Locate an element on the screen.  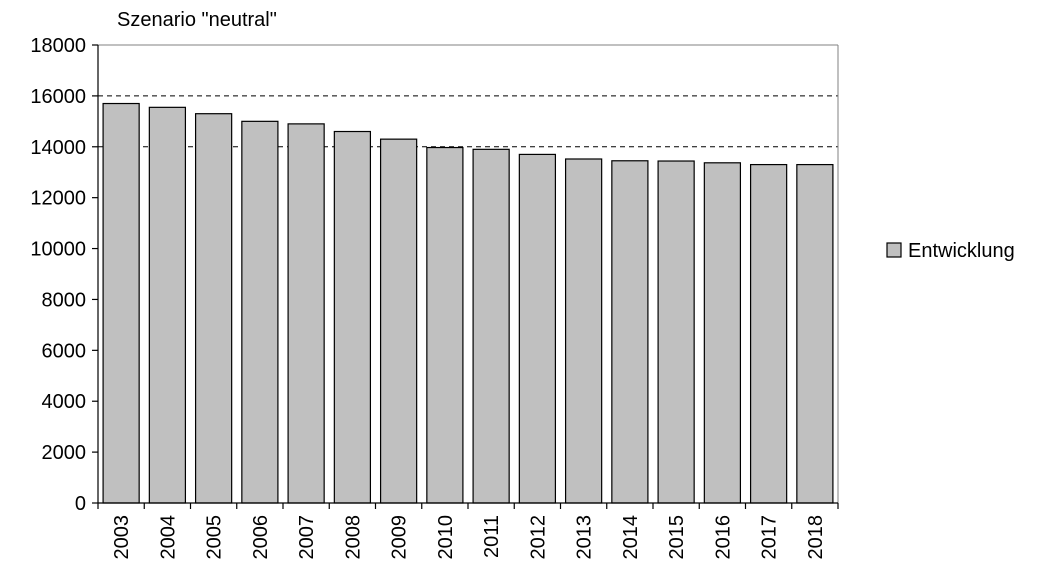
bar-2006 is located at coordinates (260, 312).